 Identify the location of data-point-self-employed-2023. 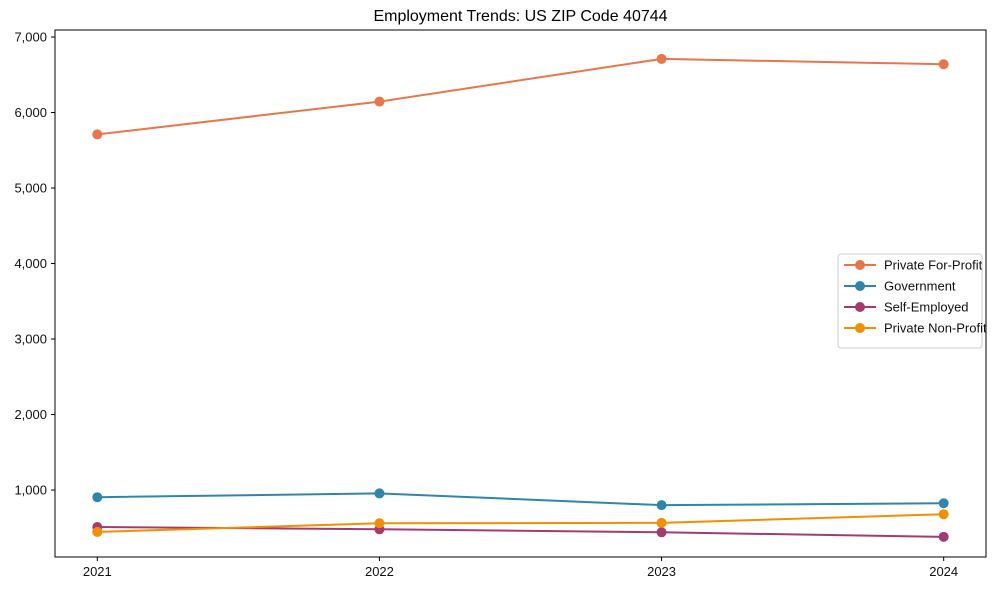
(661, 532).